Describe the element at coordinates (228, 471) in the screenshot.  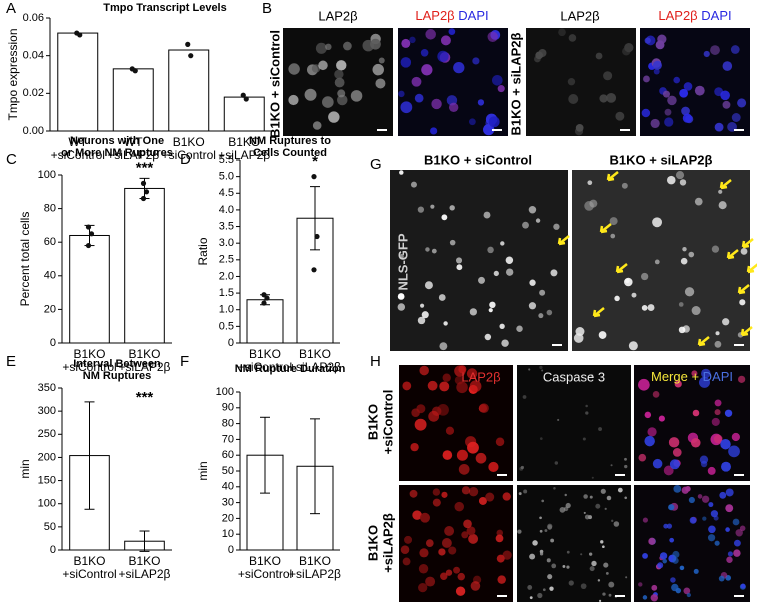
I see `y-tick-label: 50` at that location.